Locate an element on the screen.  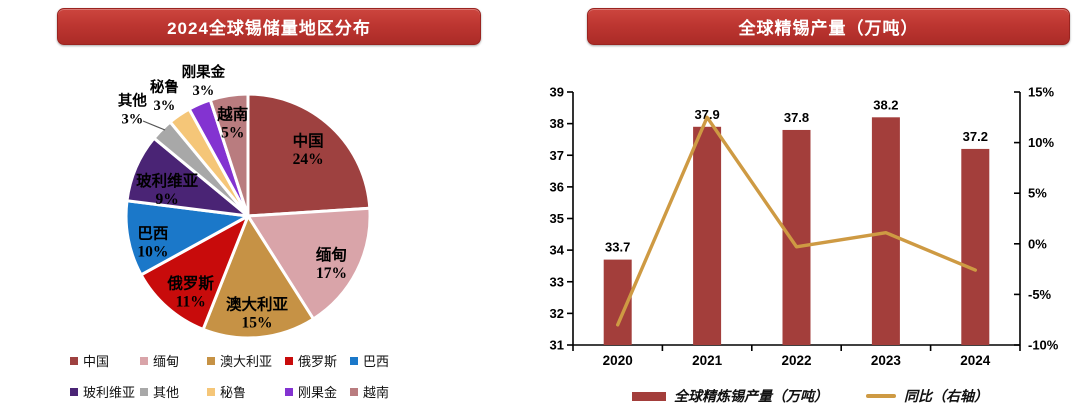
pie-legend-label-1: 缅甸 is located at coordinates (166, 361).